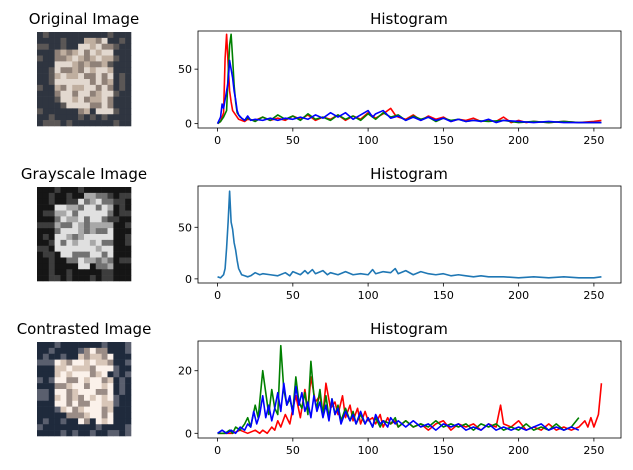  I want to click on histogram-2-xtick-label: 200, so click(518, 295).